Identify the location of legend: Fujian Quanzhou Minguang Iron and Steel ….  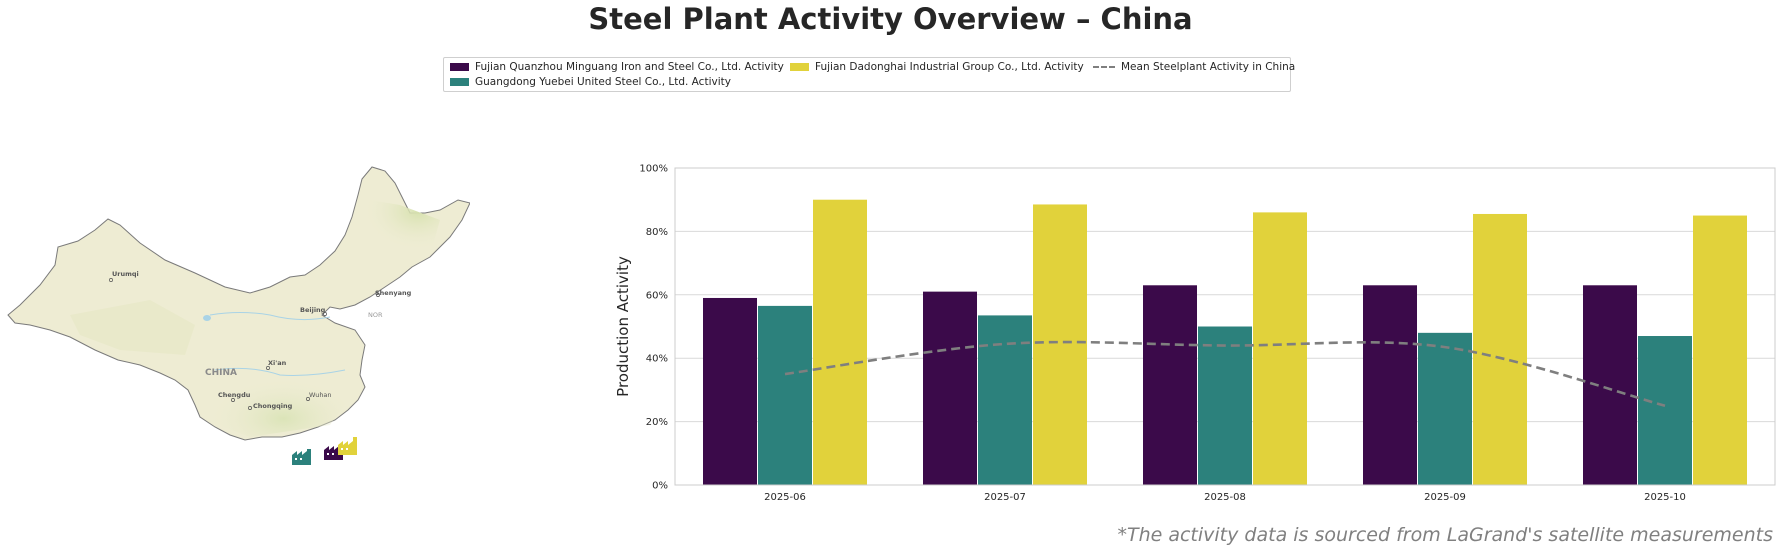
(869, 74).